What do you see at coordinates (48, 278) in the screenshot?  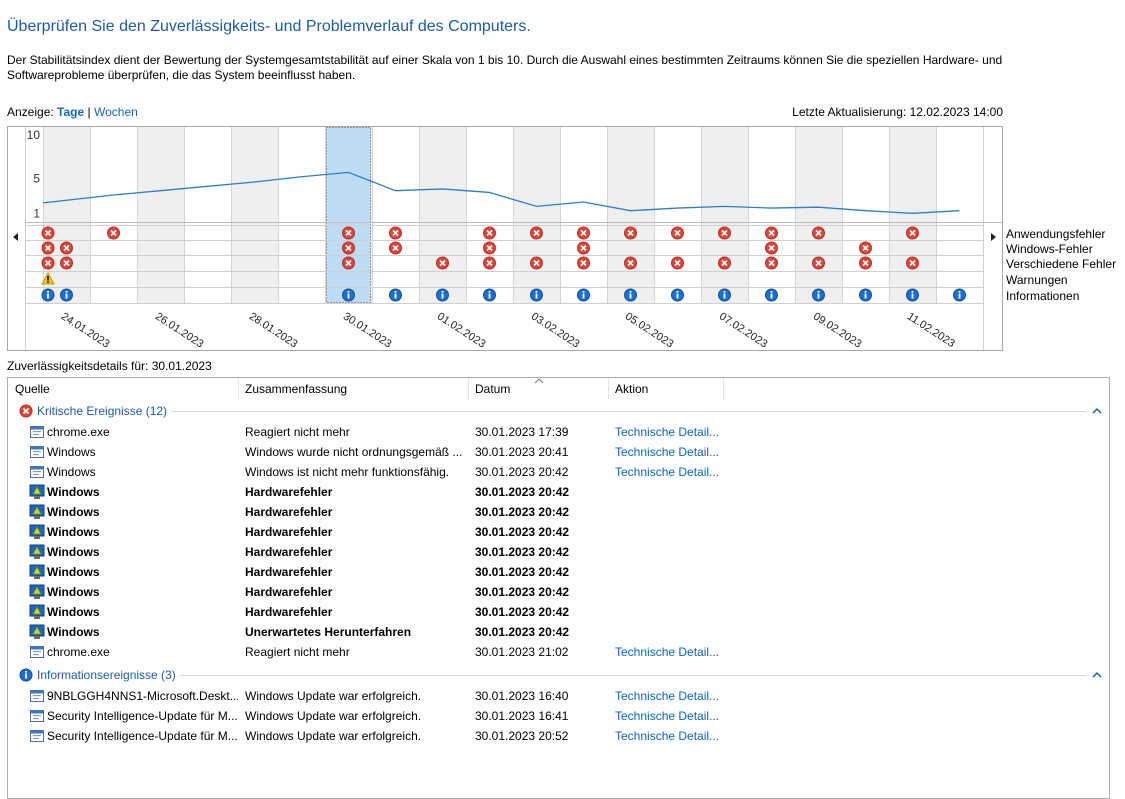 I see `warning-icon` at bounding box center [48, 278].